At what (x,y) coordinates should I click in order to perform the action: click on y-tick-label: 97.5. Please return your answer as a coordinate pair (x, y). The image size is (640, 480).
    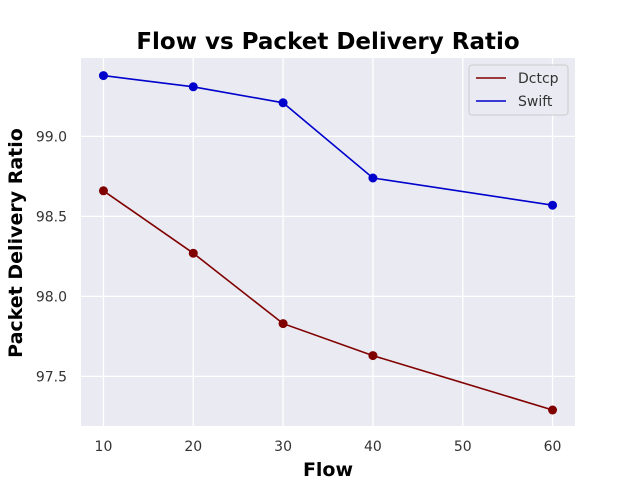
    Looking at the image, I should click on (51, 377).